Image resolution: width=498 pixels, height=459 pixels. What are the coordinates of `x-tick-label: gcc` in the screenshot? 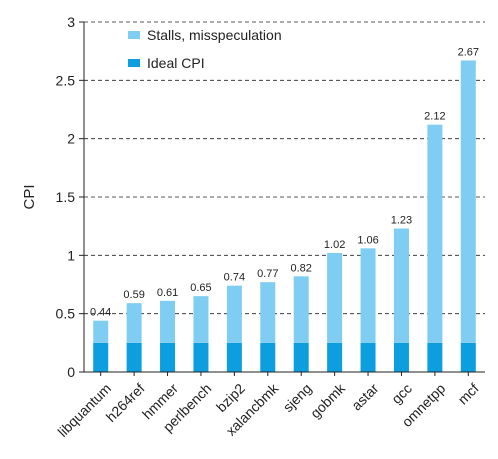 It's located at (401, 393).